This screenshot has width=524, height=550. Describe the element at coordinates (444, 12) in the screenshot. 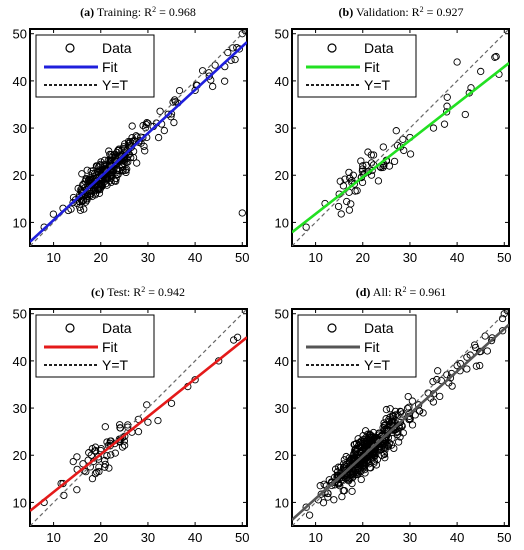

I see `title-value: = 0.927` at that location.